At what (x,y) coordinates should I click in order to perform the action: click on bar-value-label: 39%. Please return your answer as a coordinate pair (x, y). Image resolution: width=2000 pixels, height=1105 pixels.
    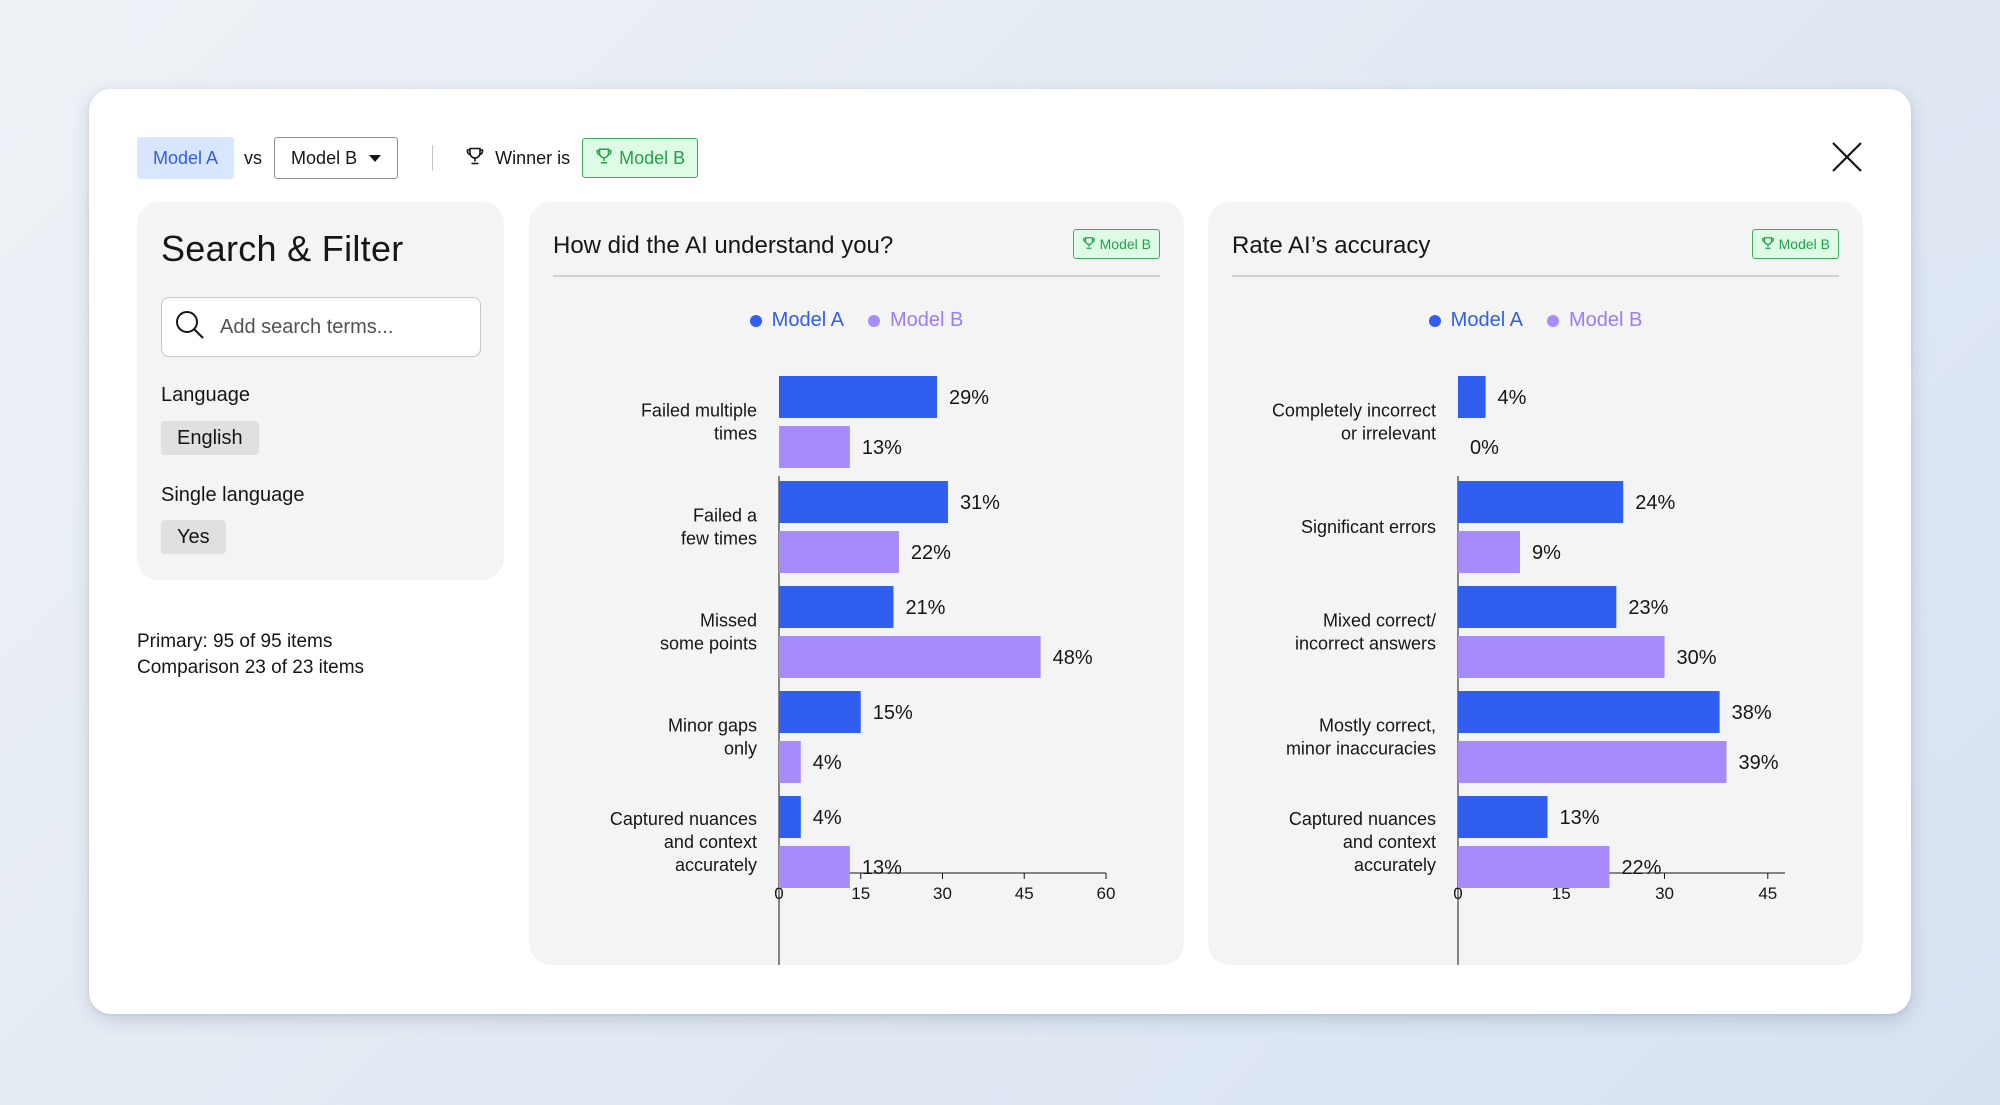
    Looking at the image, I should click on (1758, 763).